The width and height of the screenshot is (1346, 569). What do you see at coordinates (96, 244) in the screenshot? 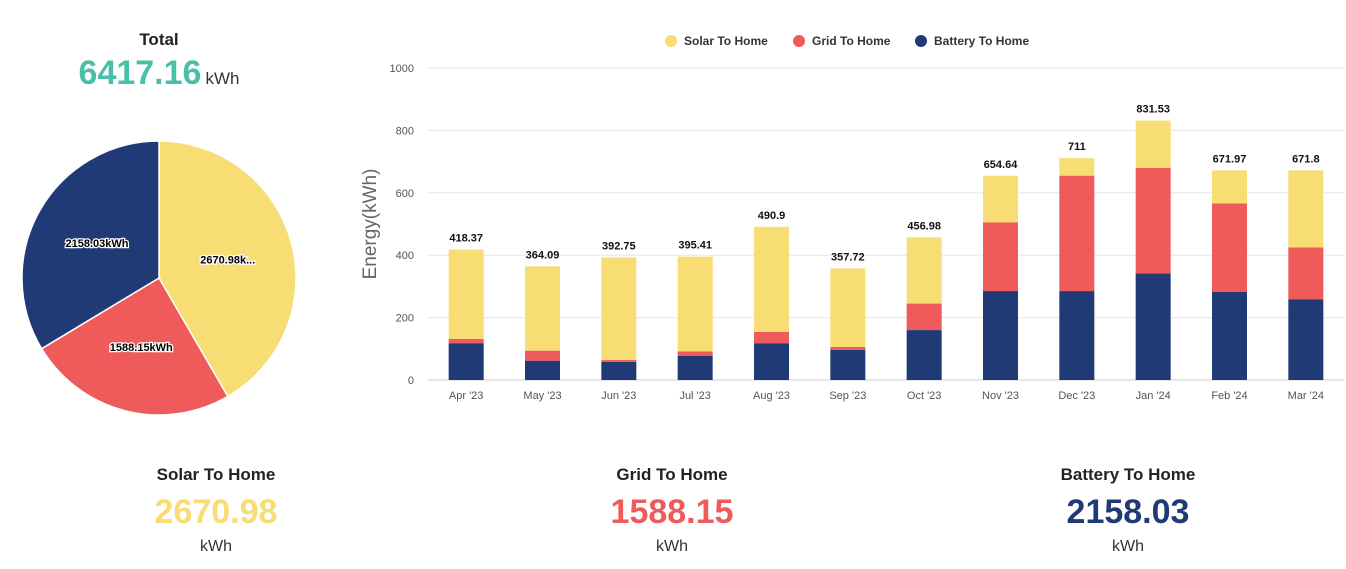
I see `pie-slice-label: 2158.03kWh` at bounding box center [96, 244].